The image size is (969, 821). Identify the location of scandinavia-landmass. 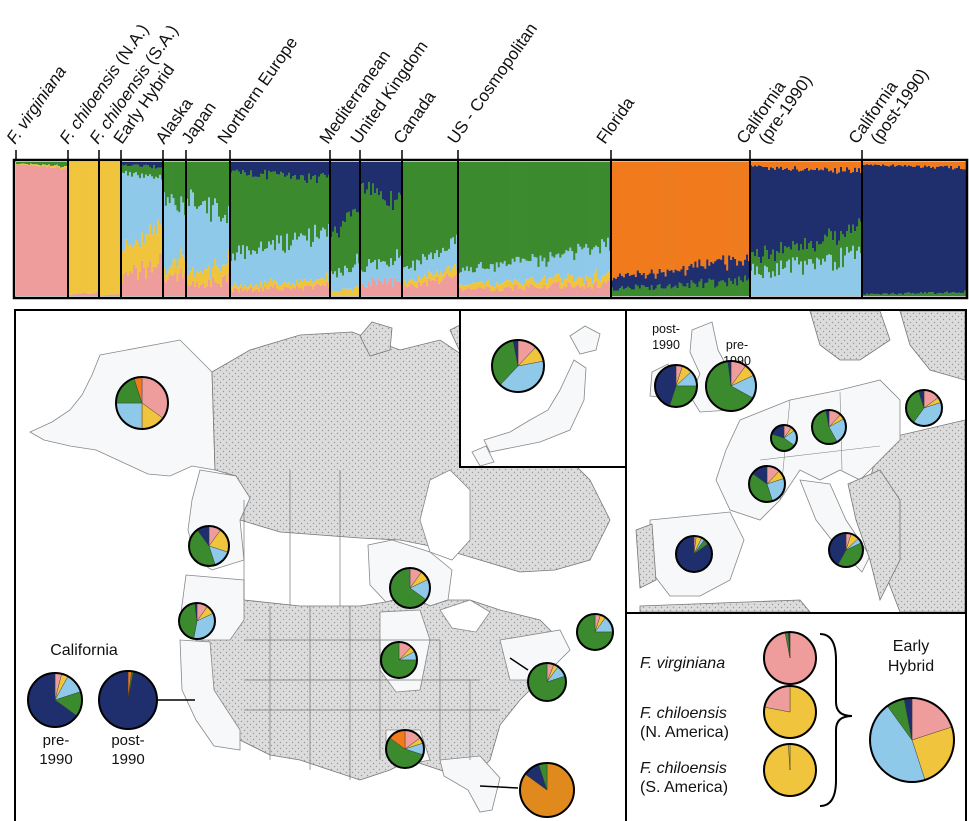
(850, 336).